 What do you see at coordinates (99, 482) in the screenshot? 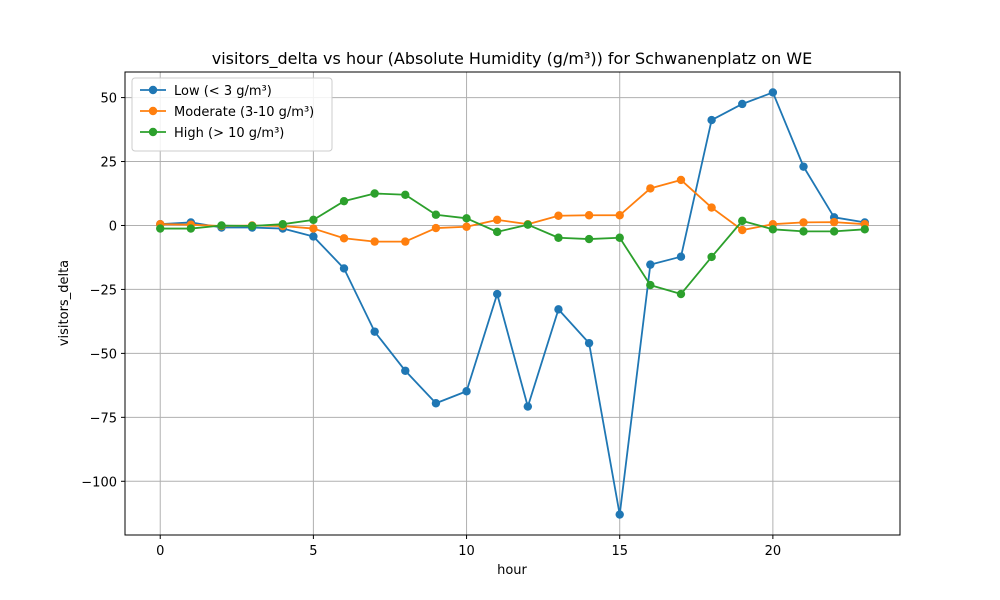
I see `y-tick-label: −100` at bounding box center [99, 482].